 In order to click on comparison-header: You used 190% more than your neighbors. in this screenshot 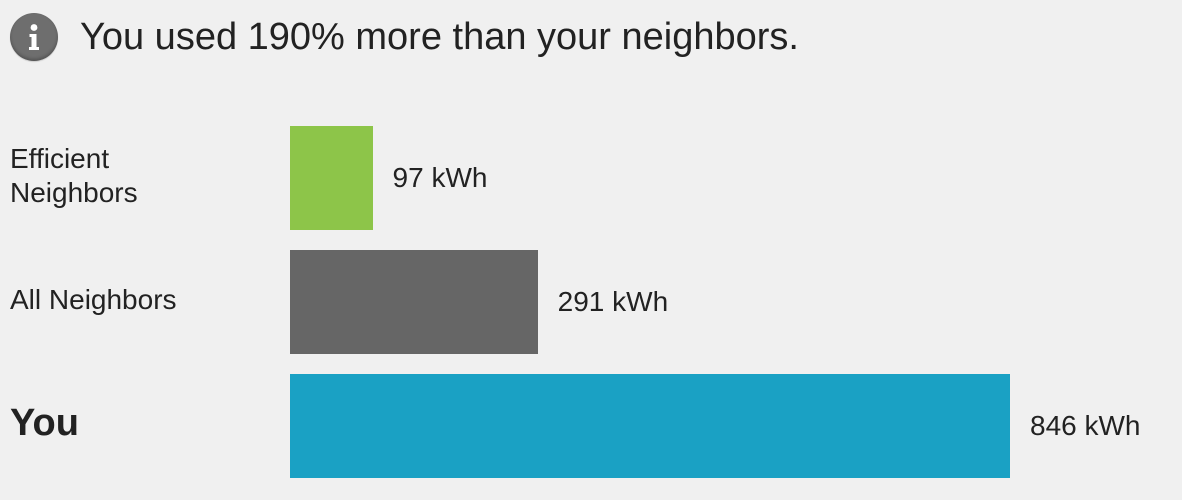, I will do `click(404, 37)`.